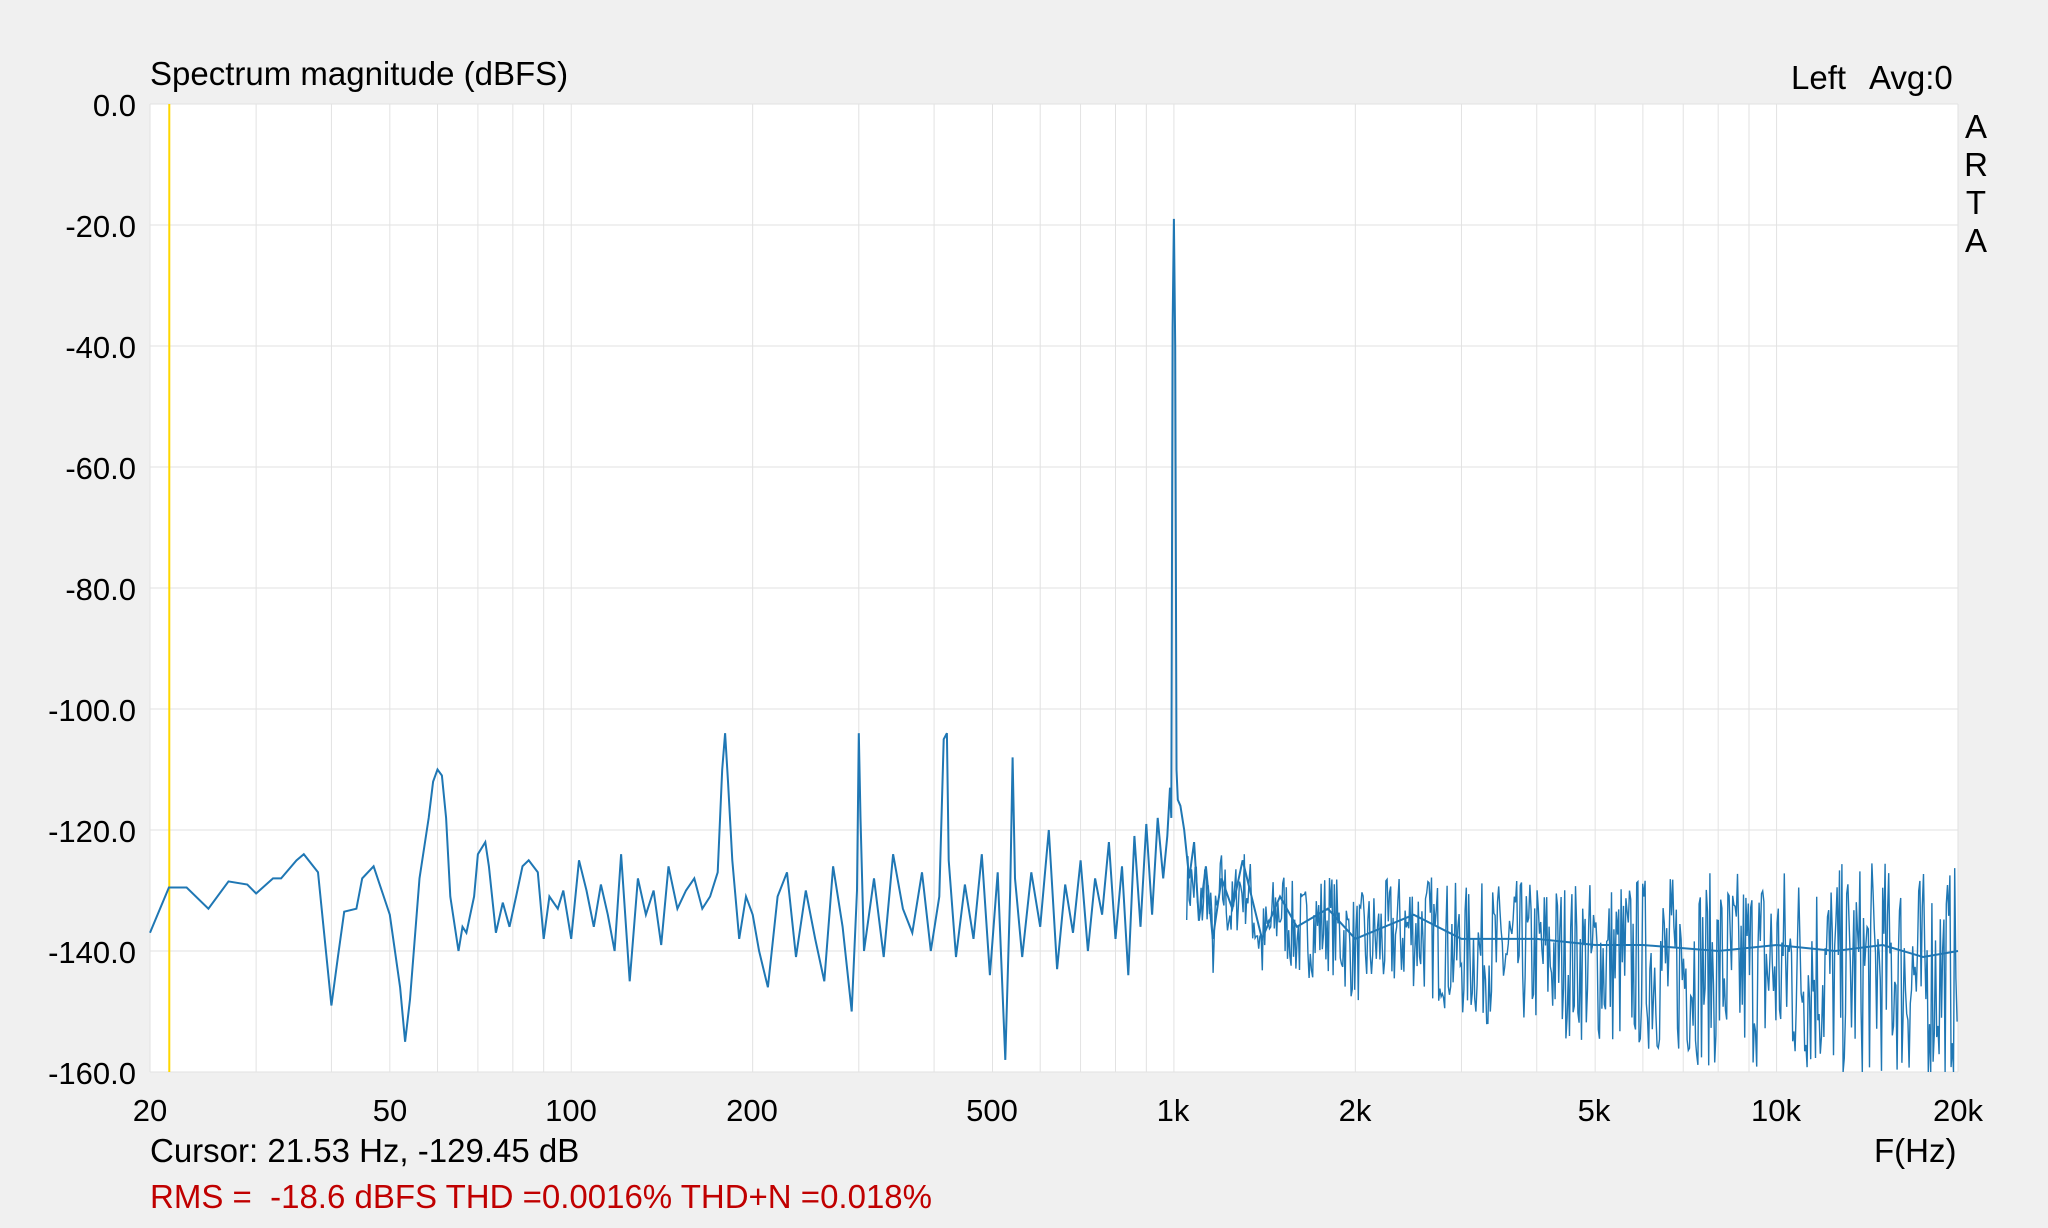 The image size is (2048, 1228). Describe the element at coordinates (1355, 1110) in the screenshot. I see `x-tick-label: 2k` at that location.